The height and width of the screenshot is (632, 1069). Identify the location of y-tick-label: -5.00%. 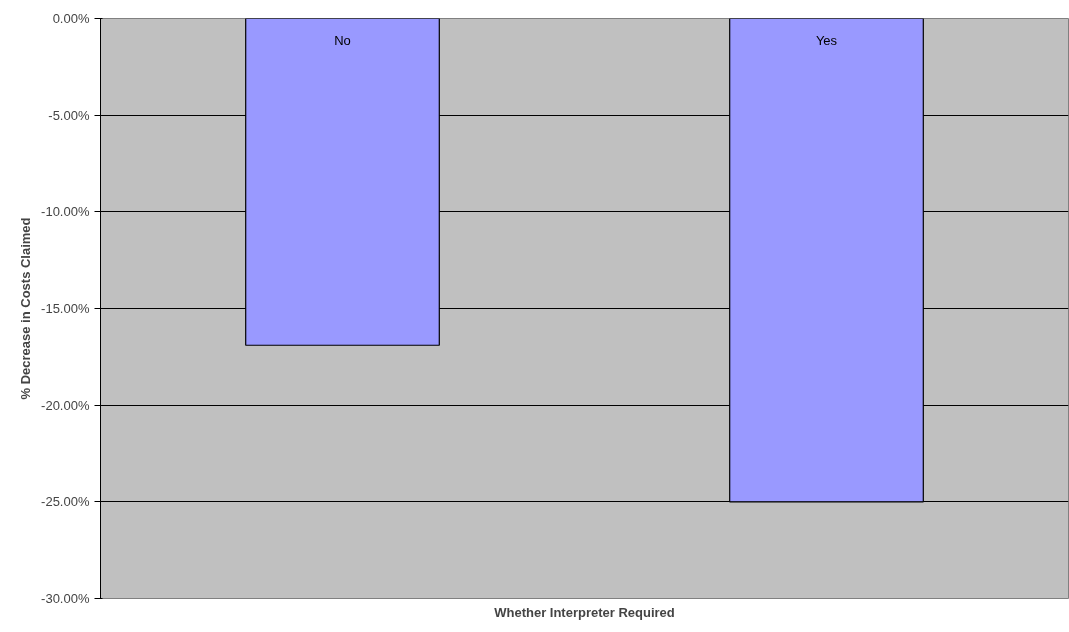
(69, 115).